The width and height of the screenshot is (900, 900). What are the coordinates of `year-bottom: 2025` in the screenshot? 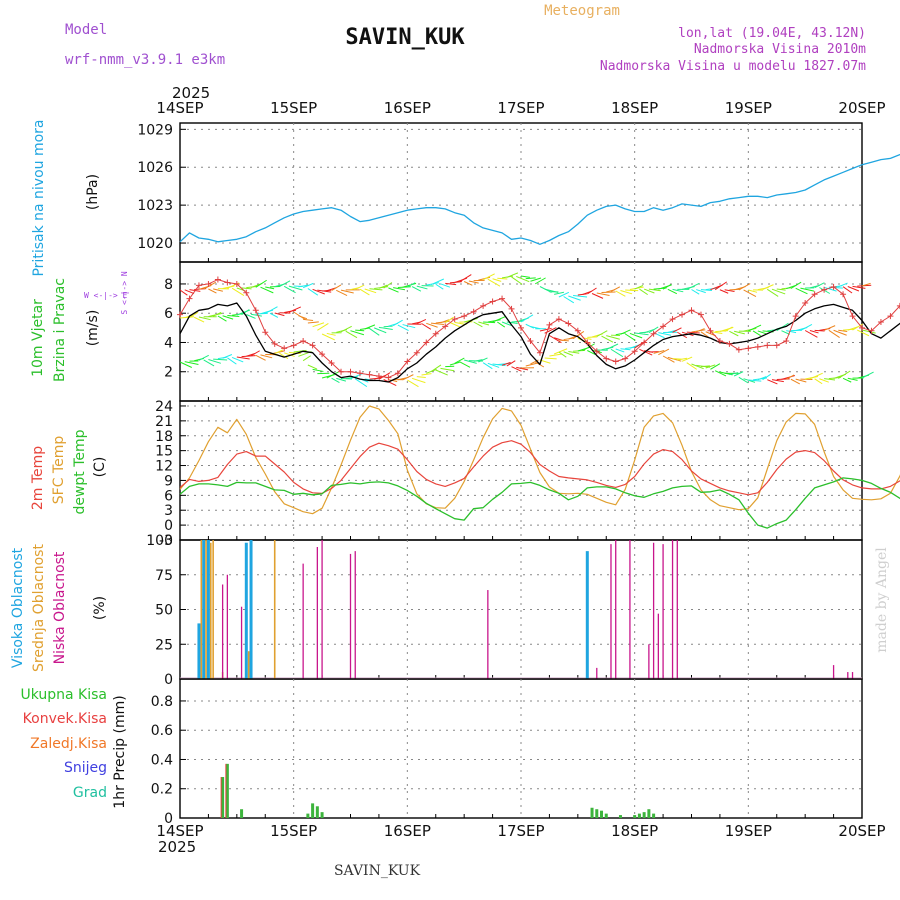 It's located at (177, 847).